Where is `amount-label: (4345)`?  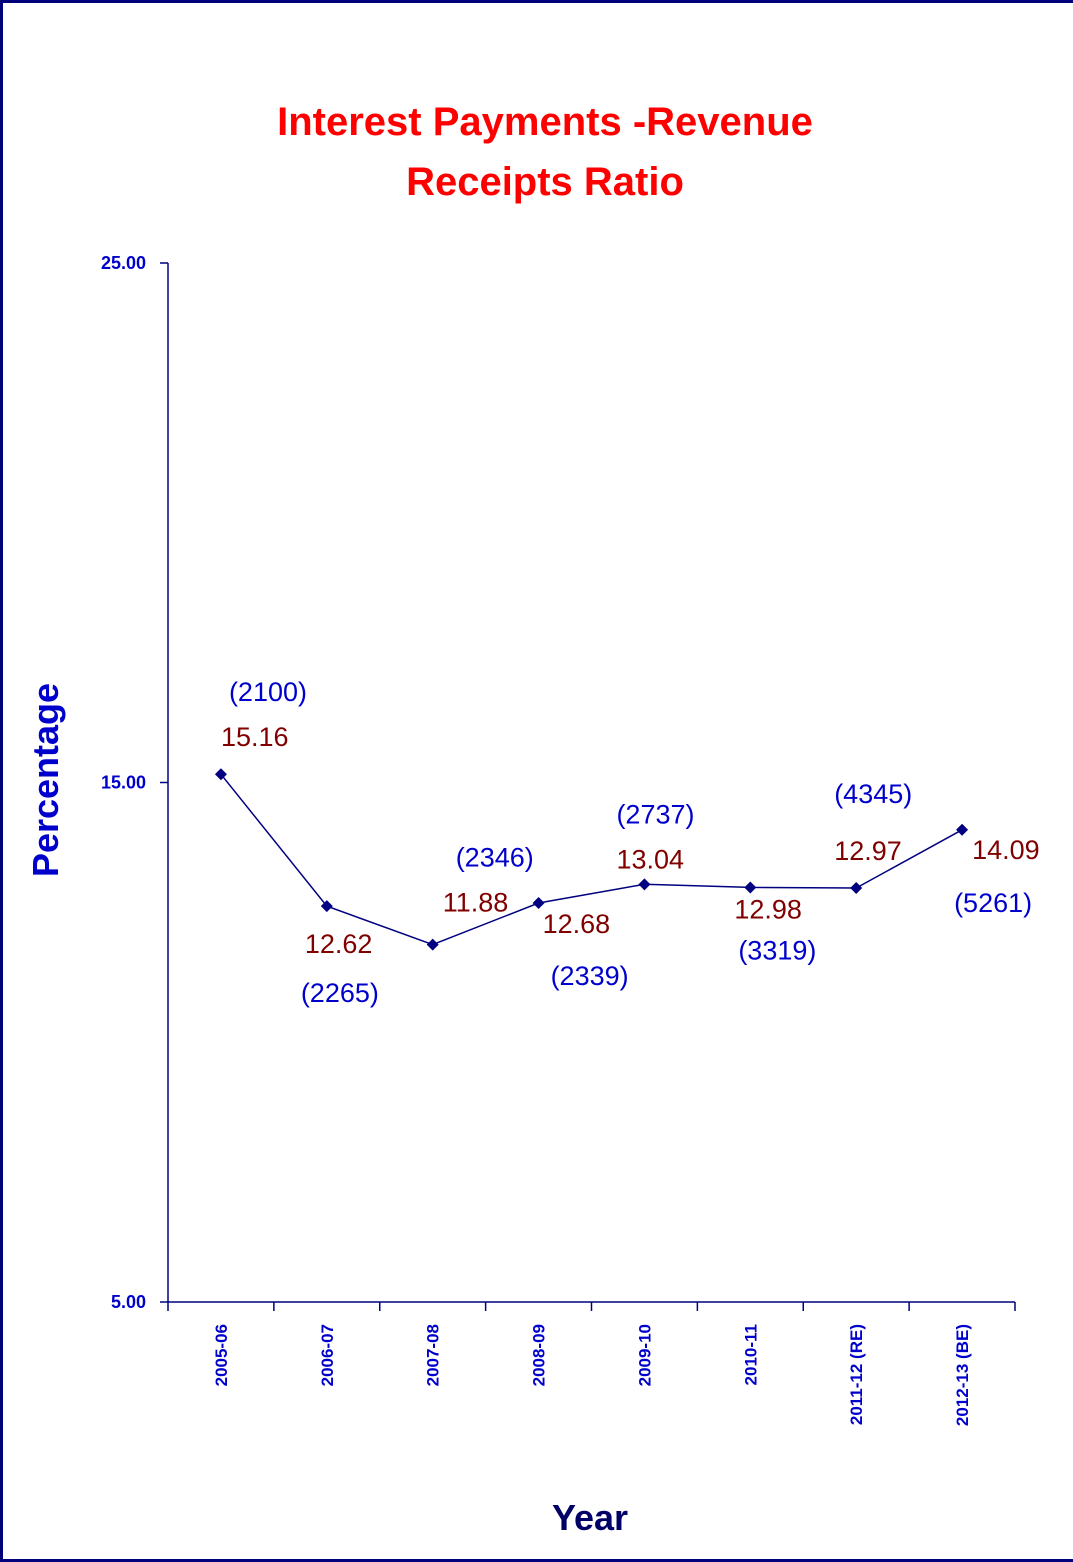
amount-label: (4345) is located at coordinates (873, 794).